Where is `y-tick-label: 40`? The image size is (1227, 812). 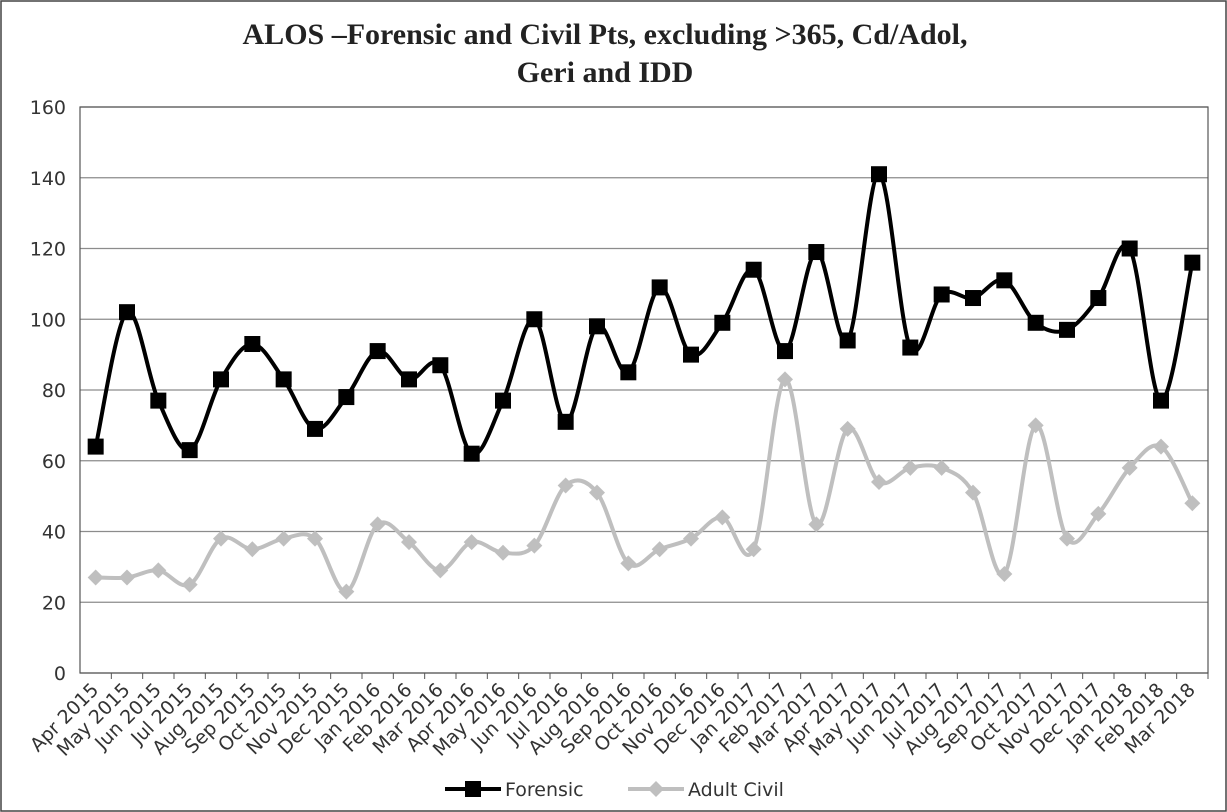
y-tick-label: 40 is located at coordinates (54, 533).